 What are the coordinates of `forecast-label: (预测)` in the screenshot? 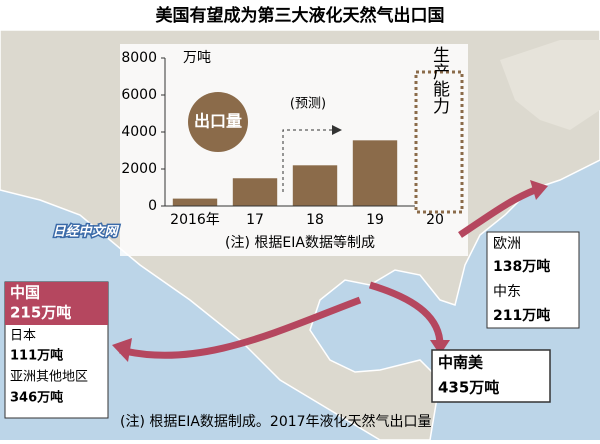 It's located at (308, 104).